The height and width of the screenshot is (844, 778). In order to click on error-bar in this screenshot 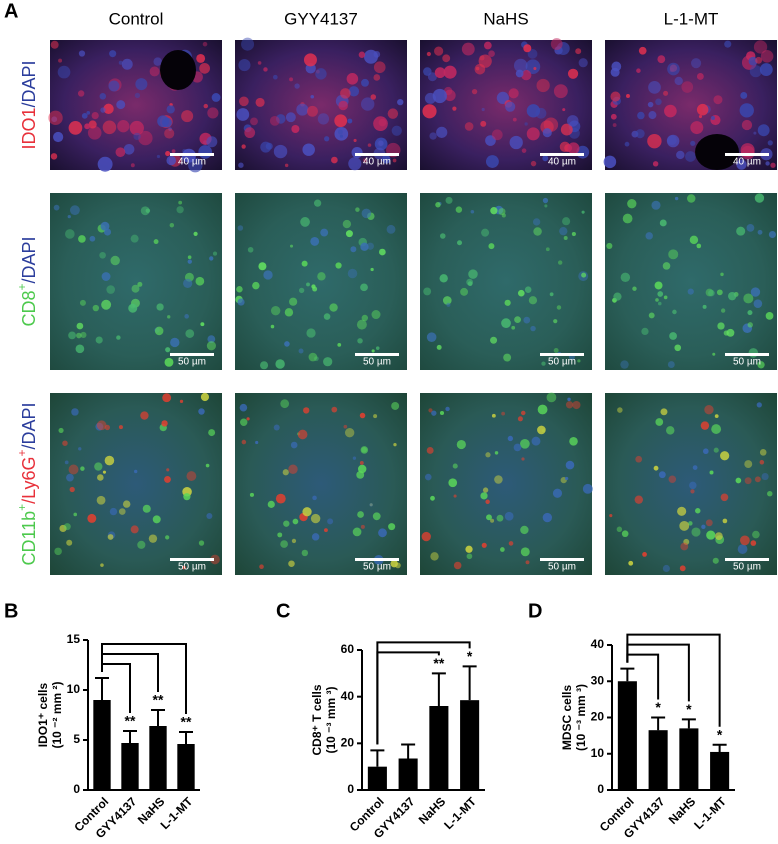, I will do `click(102, 688)`.